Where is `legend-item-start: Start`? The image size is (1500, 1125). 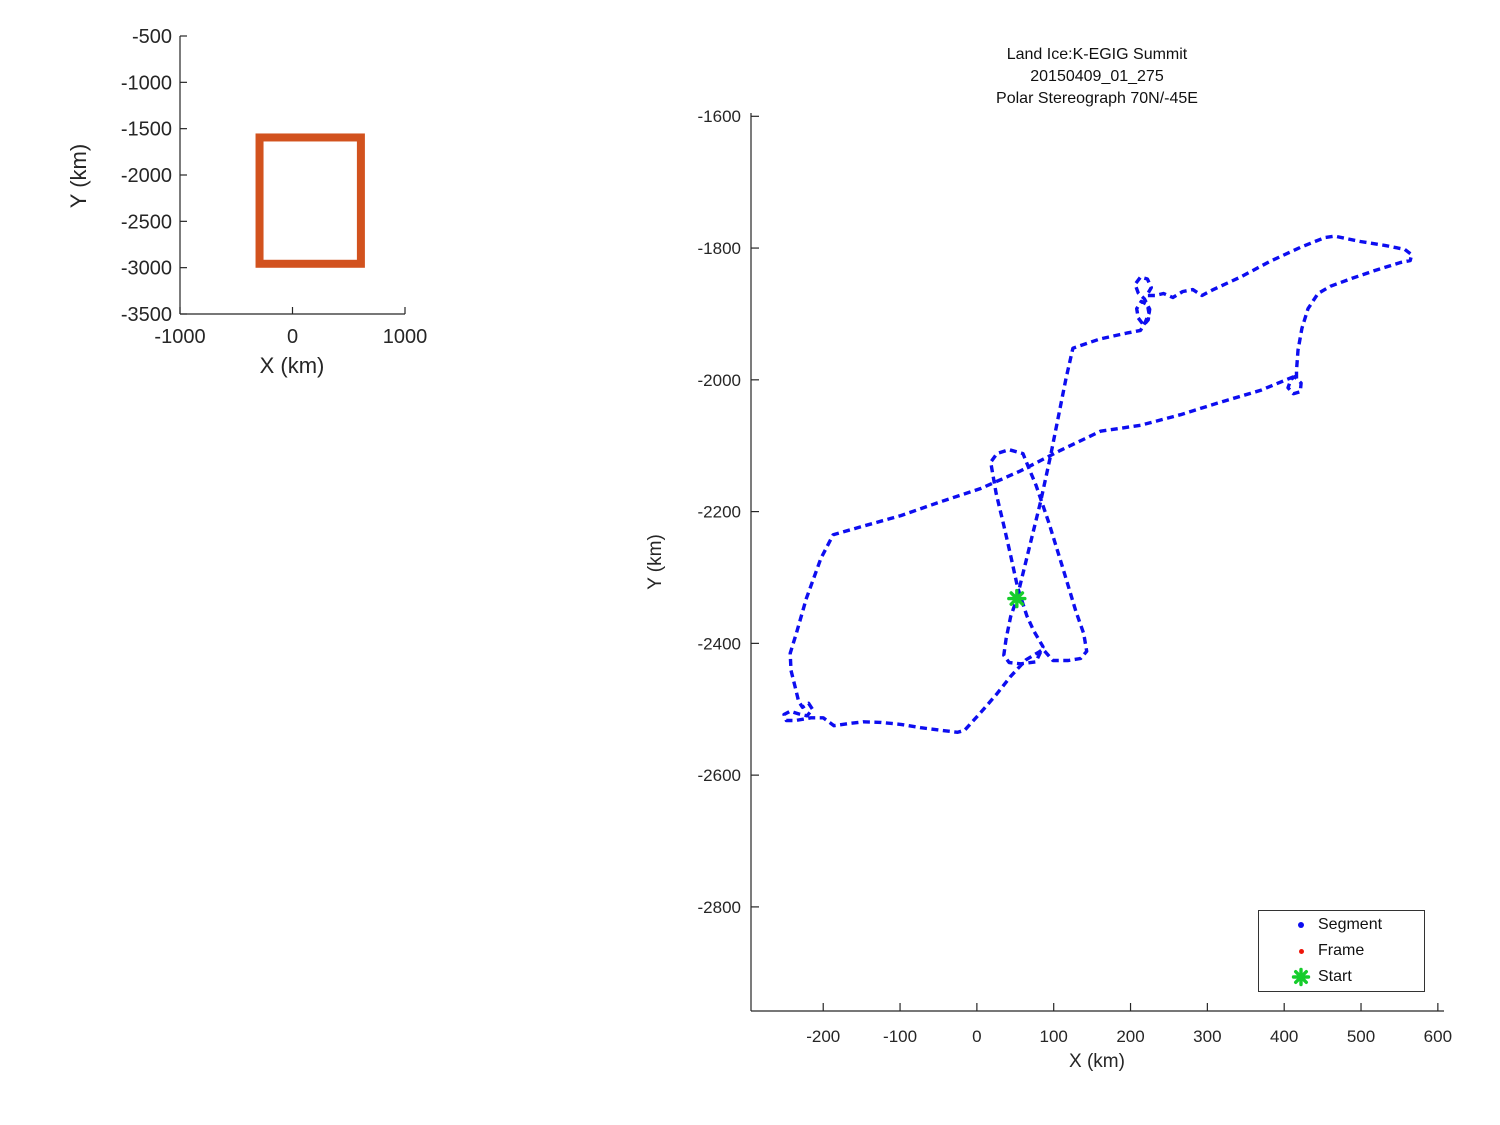 legend-item-start: Start is located at coordinates (1341, 977).